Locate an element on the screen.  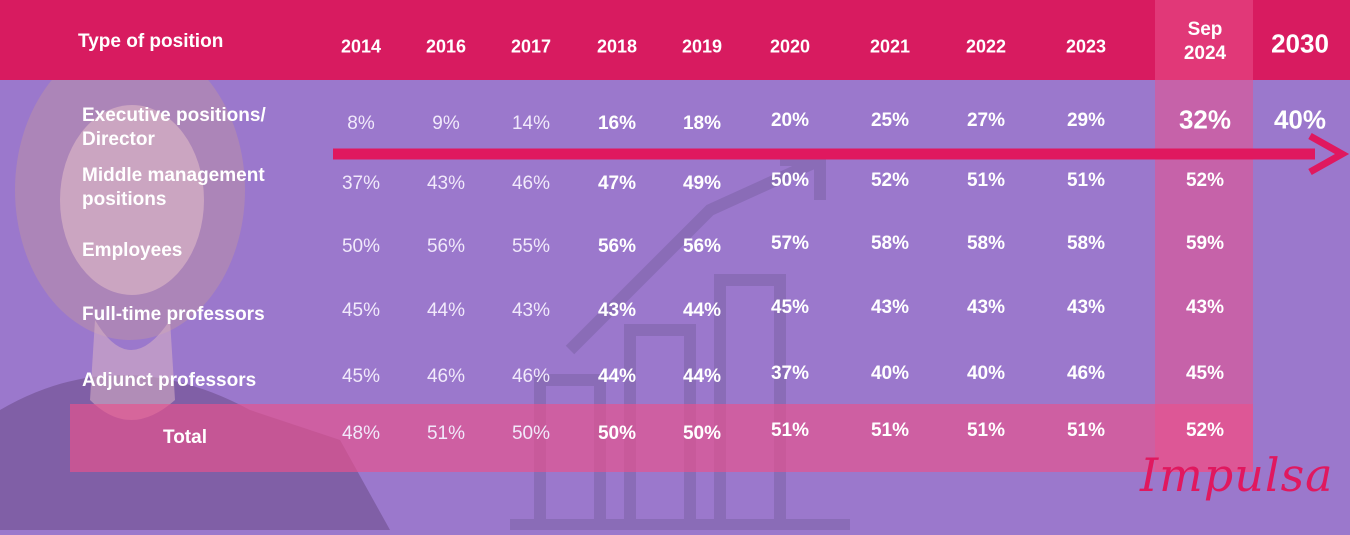
table-cell: 18% is located at coordinates (702, 123).